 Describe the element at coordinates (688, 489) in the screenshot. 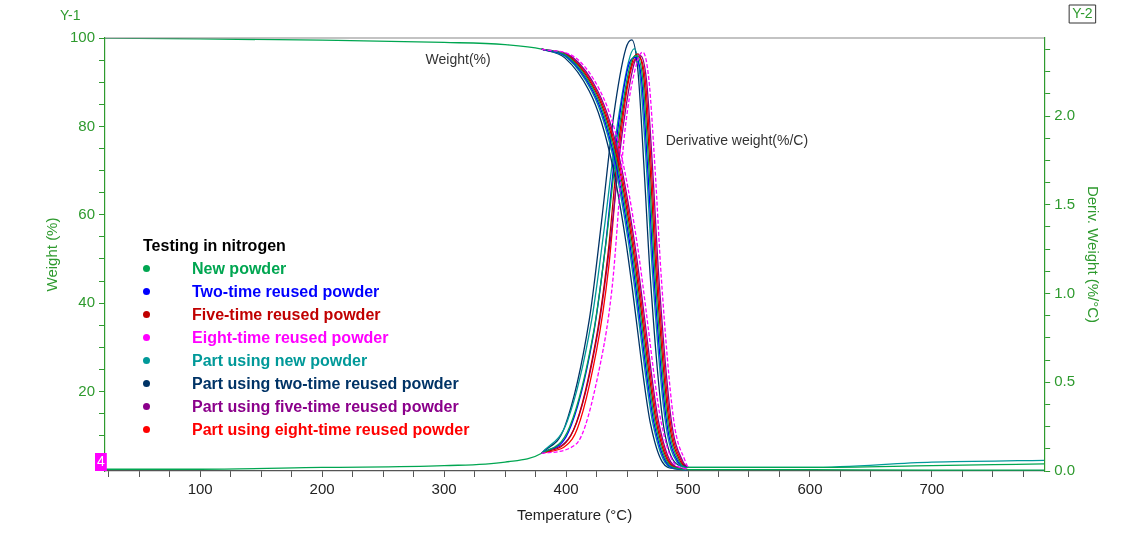

I see `x-tick-label: 500` at that location.